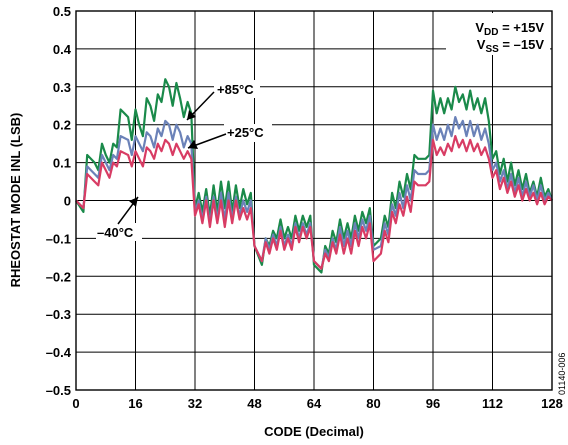 The image size is (568, 445). I want to click on label-85c: +85°C, so click(235, 89).